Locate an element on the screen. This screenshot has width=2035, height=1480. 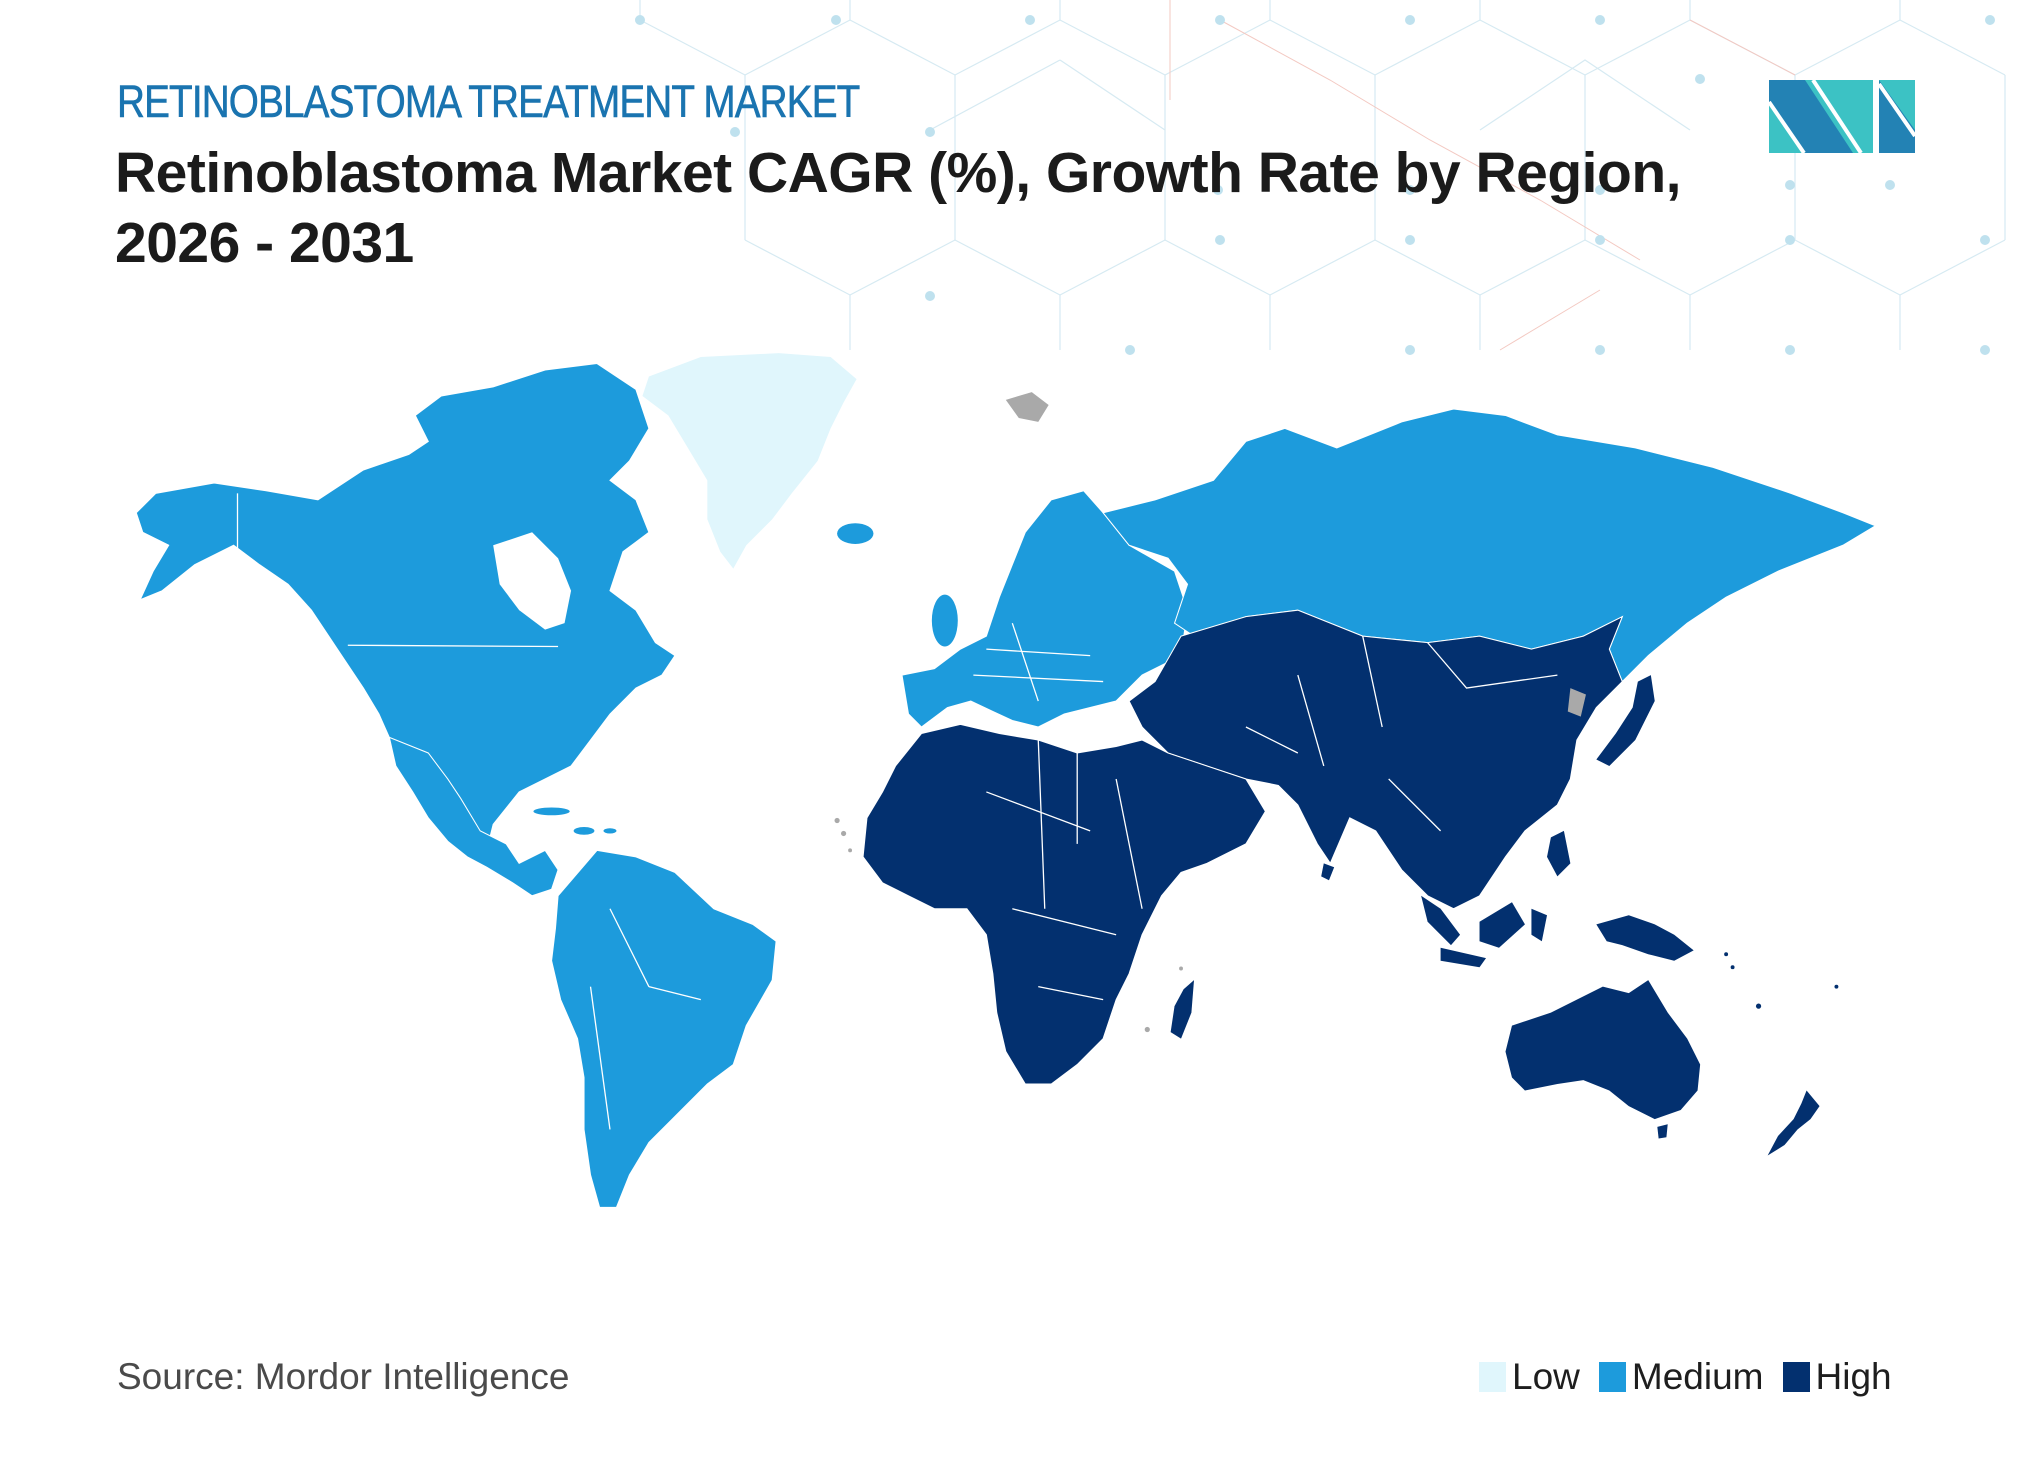
legend-item-medium: Medium is located at coordinates (1681, 1377).